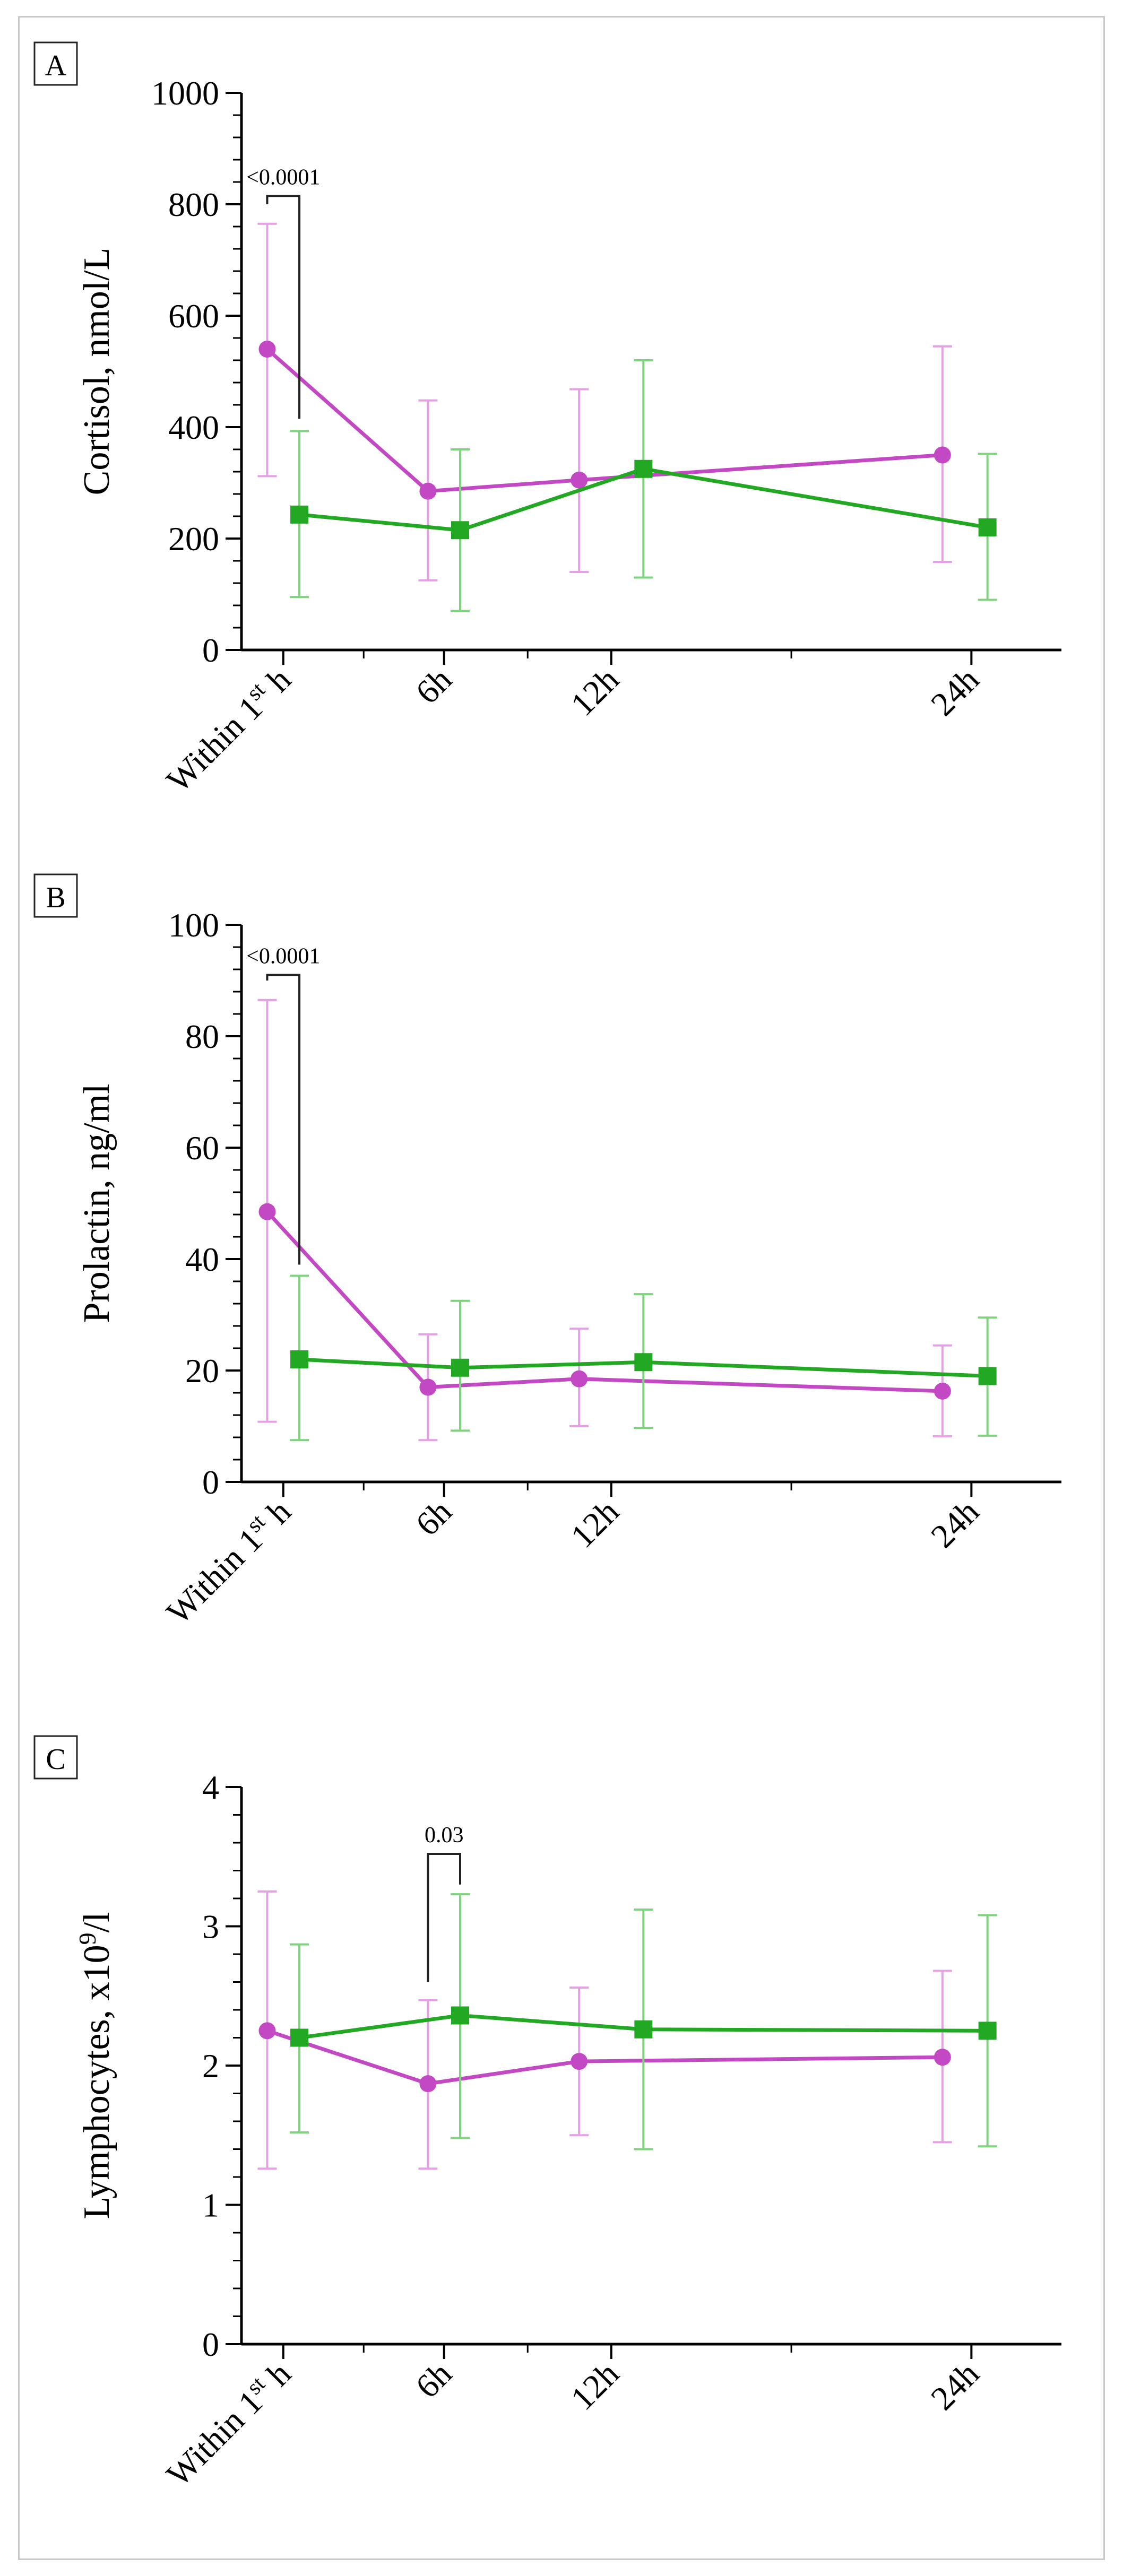 This screenshot has width=1123, height=2576. Describe the element at coordinates (185, 93) in the screenshot. I see `y-tick-label: 1000` at that location.